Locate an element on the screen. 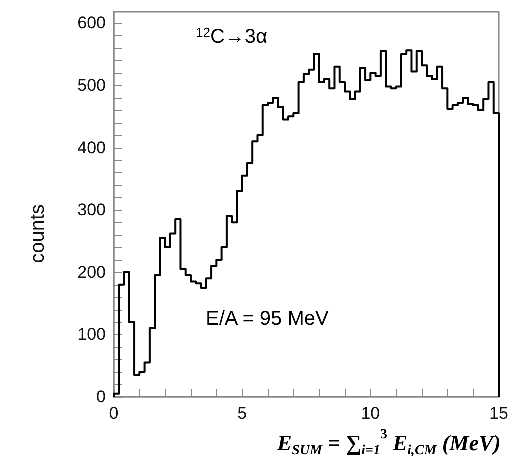 This screenshot has height=474, width=513. y-tick-label: 100 is located at coordinates (92, 334).